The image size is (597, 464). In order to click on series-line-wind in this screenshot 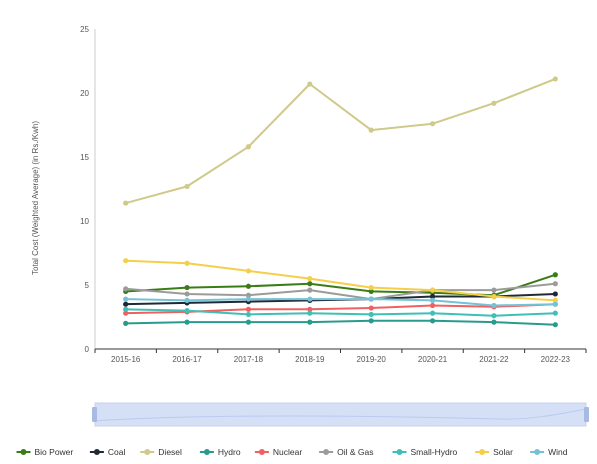, I will do `click(340, 302)`.